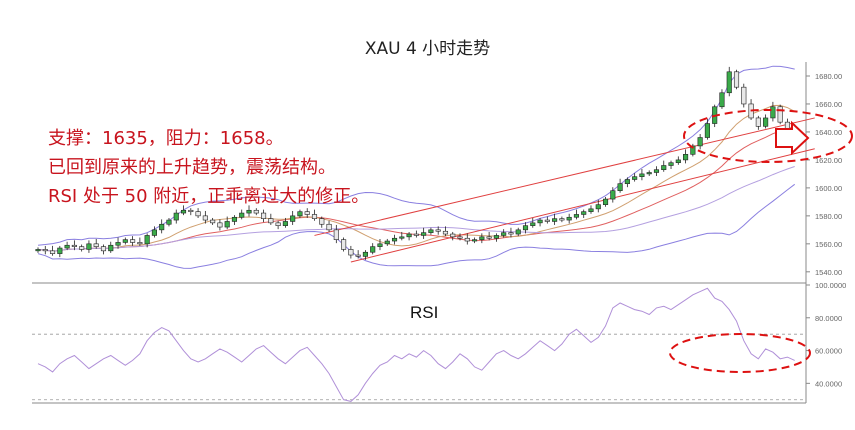 Image resolution: width=855 pixels, height=430 pixels. I want to click on rsi-tick-label: 60.0000, so click(828, 351).